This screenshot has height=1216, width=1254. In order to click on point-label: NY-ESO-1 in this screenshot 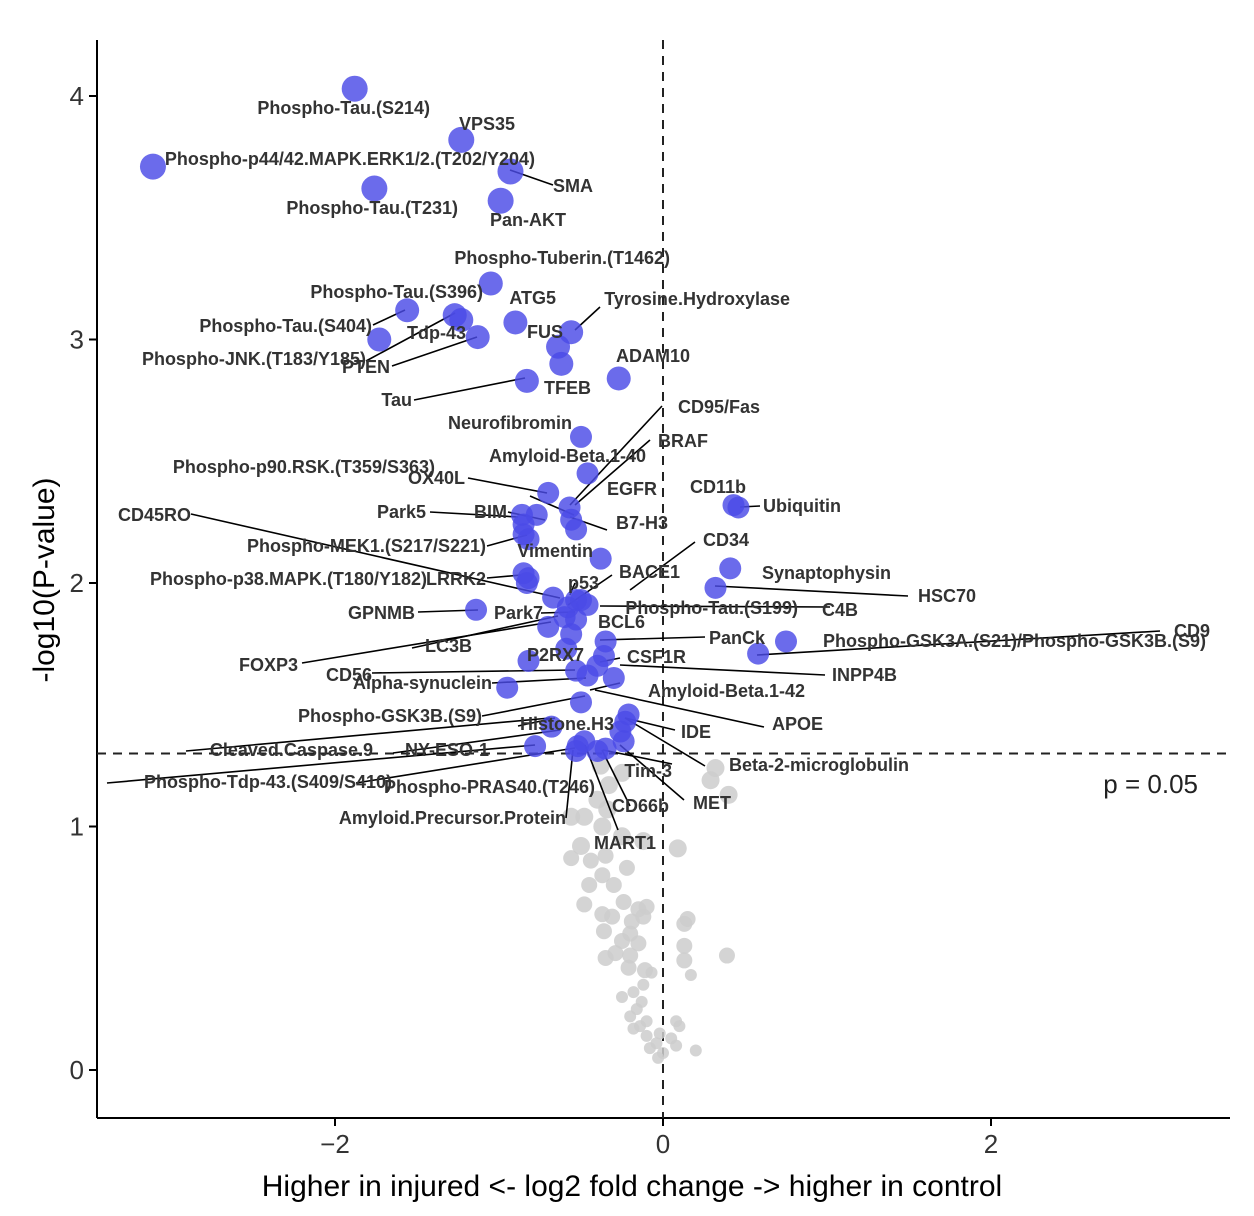, I will do `click(447, 750)`.